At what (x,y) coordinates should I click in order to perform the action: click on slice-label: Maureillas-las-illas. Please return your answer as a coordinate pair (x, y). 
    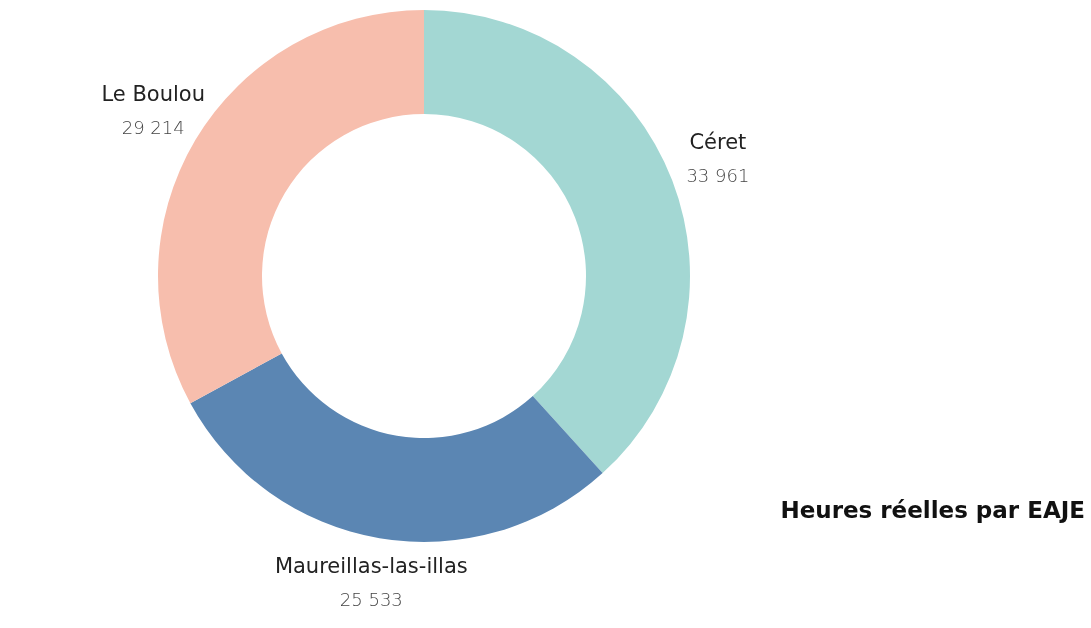
    Looking at the image, I should click on (371, 565).